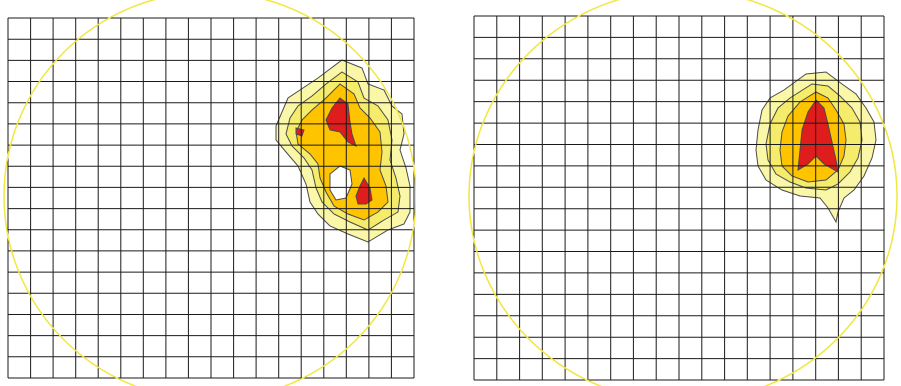  Describe the element at coordinates (300, 132) in the screenshot. I see `left-core-small` at that location.